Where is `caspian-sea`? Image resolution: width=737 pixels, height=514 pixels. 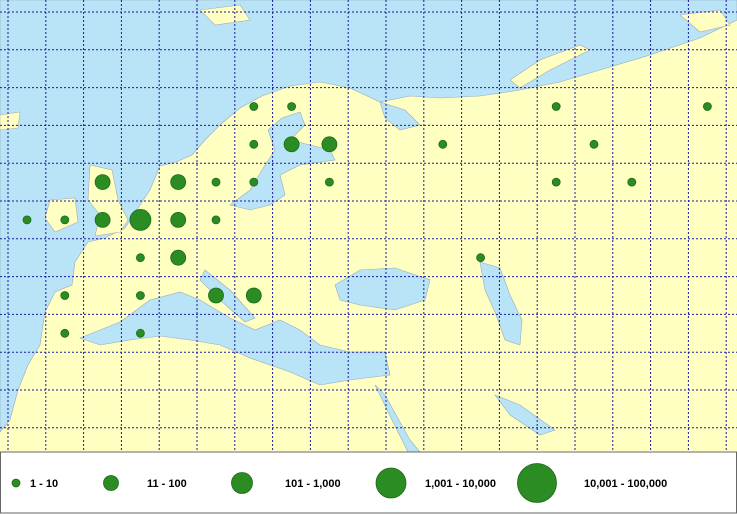
caspian-sea is located at coordinates (501, 303).